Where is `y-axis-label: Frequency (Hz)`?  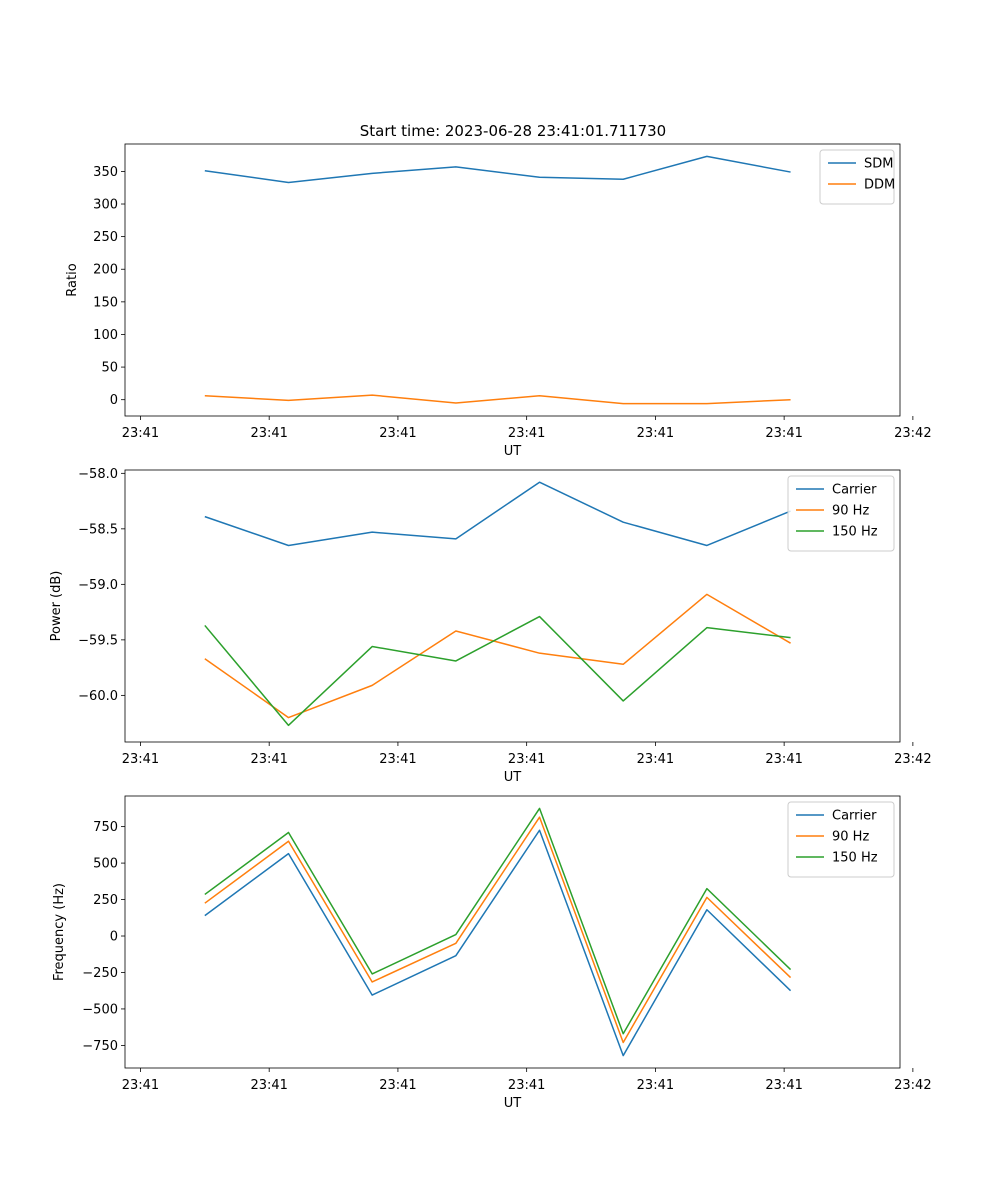 y-axis-label: Frequency (Hz) is located at coordinates (59, 932).